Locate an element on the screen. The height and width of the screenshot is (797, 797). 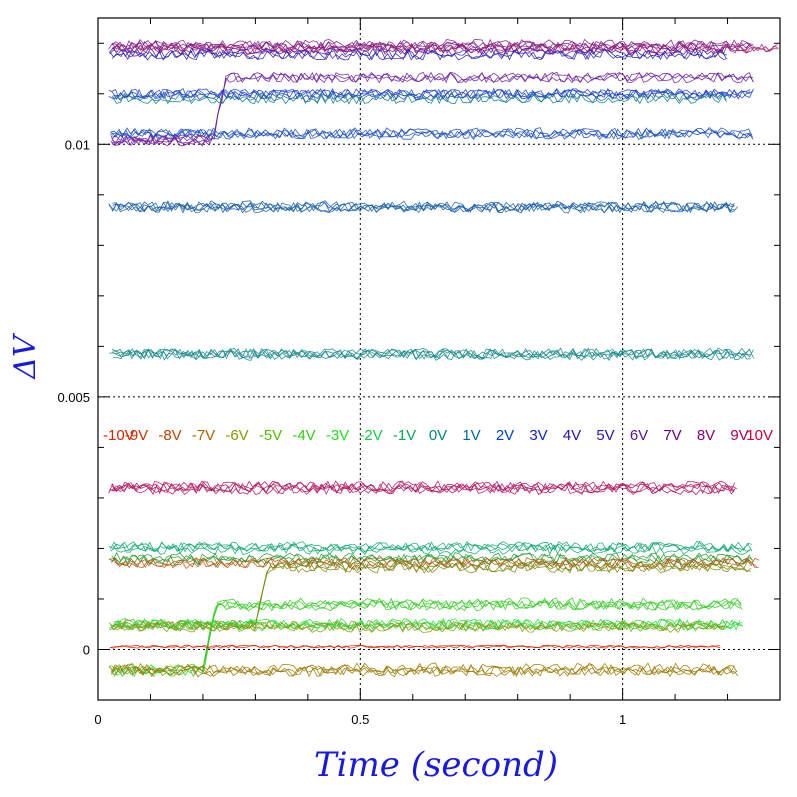
legend-item-10: 0V is located at coordinates (438, 435).